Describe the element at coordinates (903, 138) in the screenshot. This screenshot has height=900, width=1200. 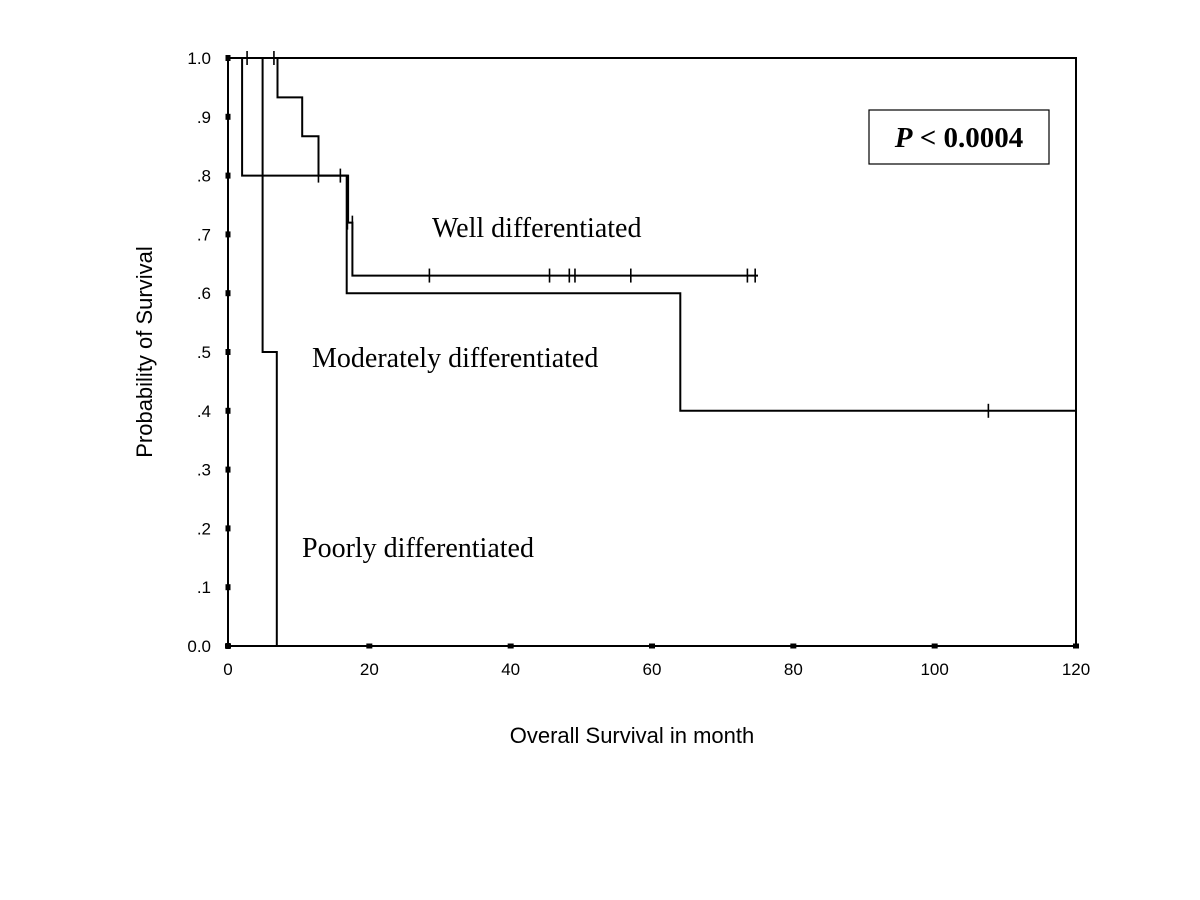
I see `p-value-symbol: P` at that location.